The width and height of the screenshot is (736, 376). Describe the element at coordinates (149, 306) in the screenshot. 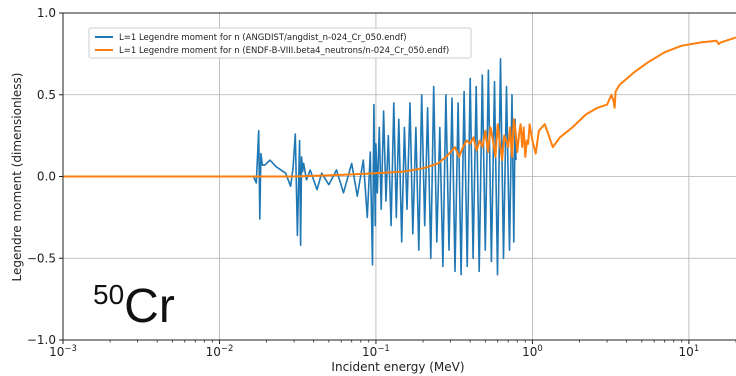

I see `isotope-symbol: Cr` at that location.